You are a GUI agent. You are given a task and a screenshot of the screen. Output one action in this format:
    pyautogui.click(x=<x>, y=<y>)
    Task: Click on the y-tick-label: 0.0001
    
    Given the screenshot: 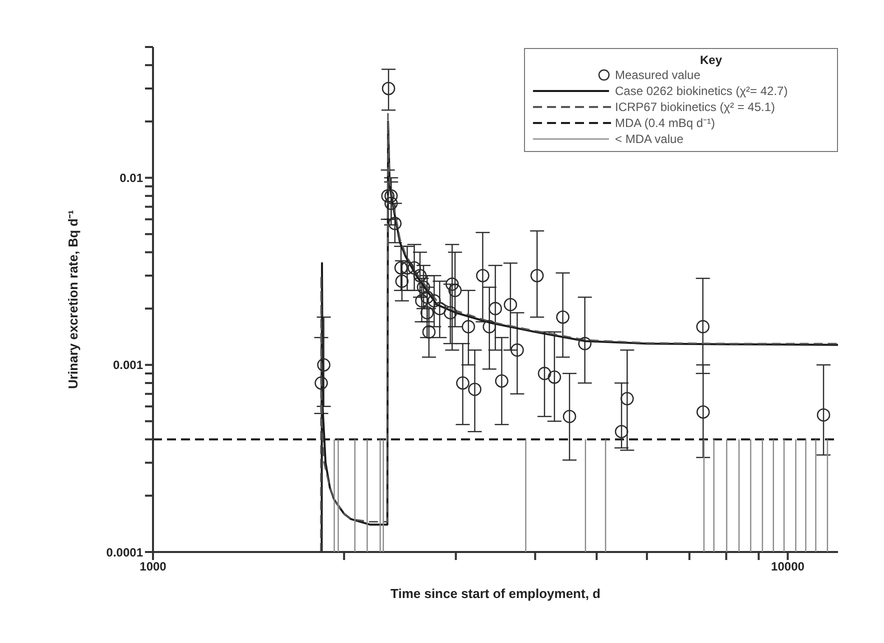 What is the action you would take?
    pyautogui.click(x=125, y=552)
    